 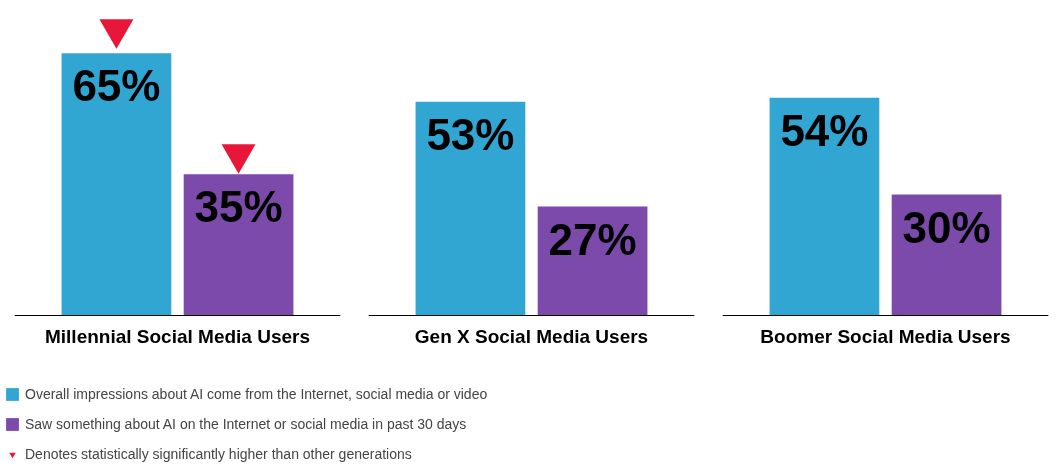 What do you see at coordinates (946, 227) in the screenshot?
I see `data-label: 30%` at bounding box center [946, 227].